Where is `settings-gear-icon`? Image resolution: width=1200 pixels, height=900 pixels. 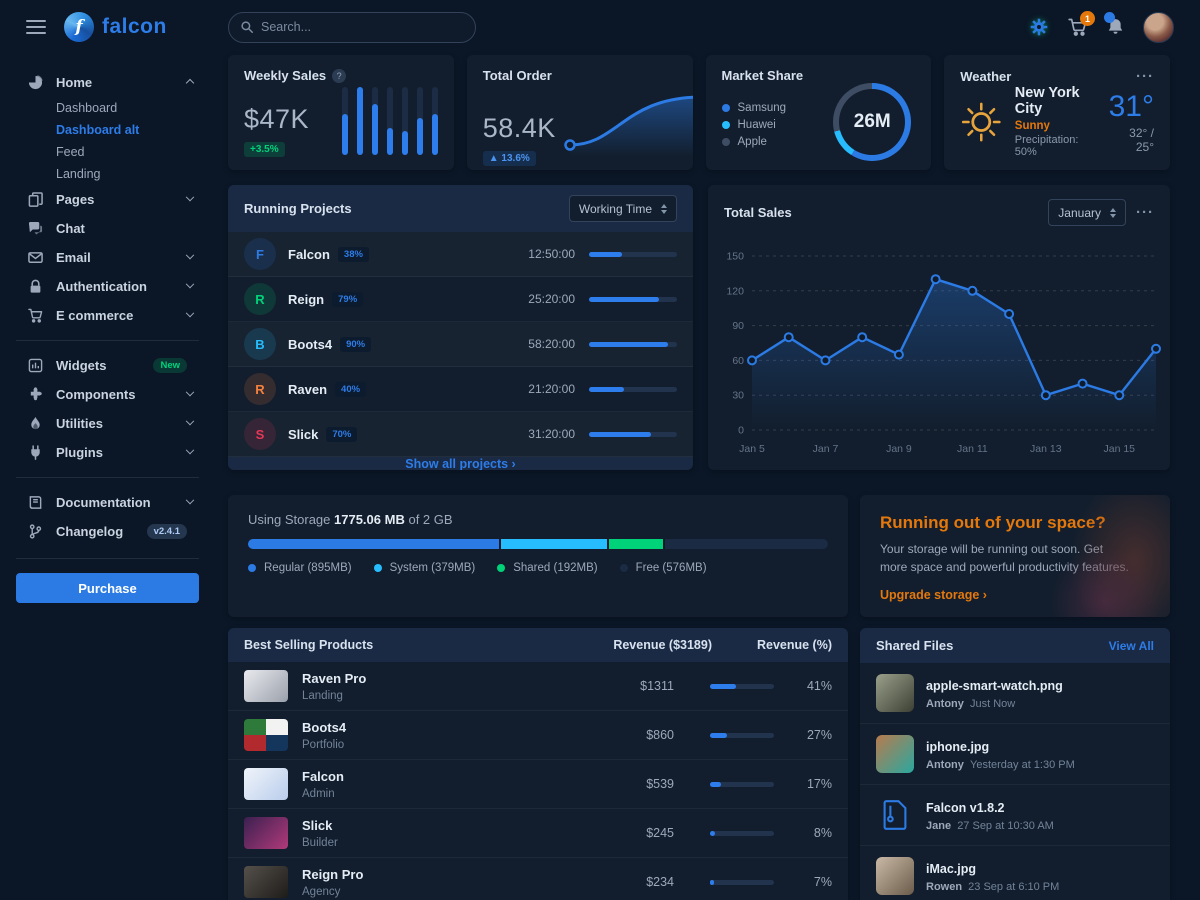
settings-gear-icon is located at coordinates (1039, 27).